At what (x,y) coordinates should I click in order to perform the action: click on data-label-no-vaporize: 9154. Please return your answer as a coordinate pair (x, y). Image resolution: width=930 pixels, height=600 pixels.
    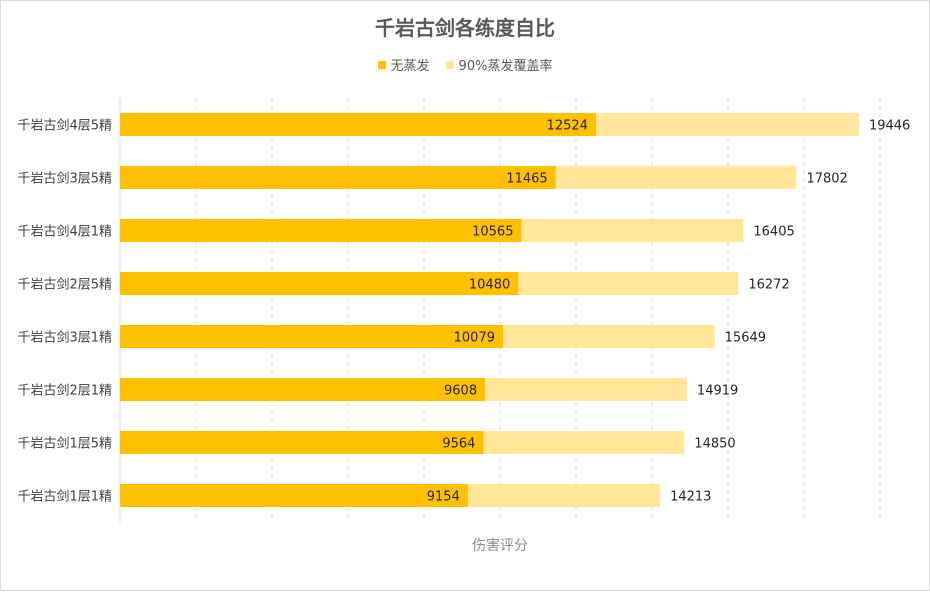
    Looking at the image, I should click on (443, 497).